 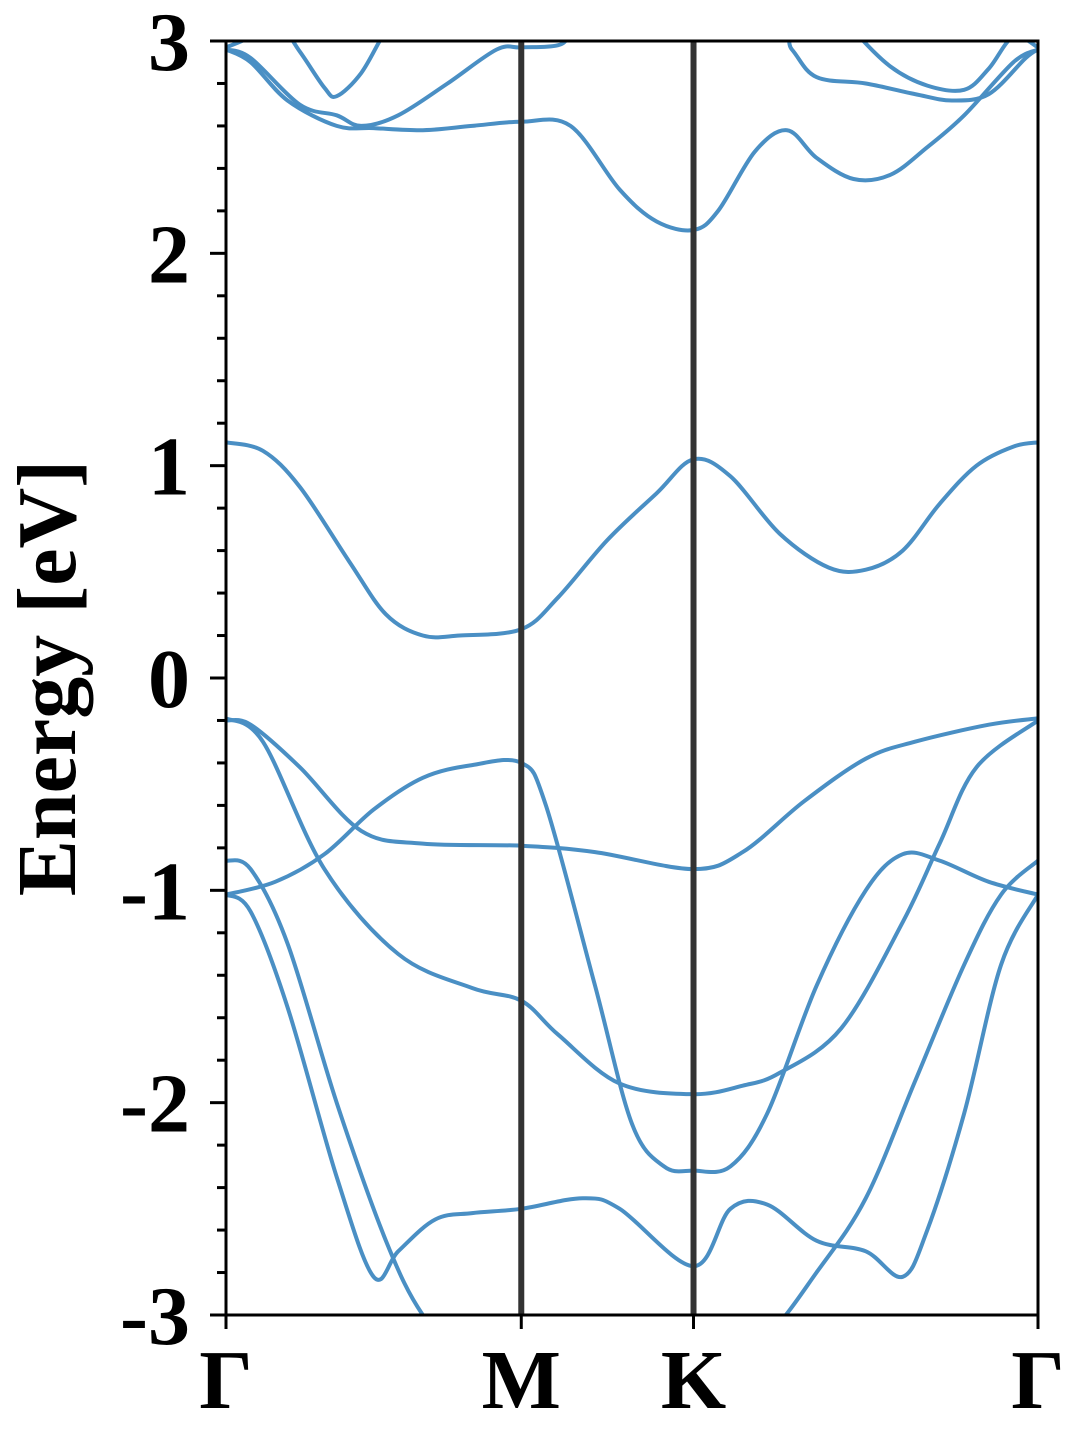 I want to click on y-tick-label: 0, so click(x=169, y=679).